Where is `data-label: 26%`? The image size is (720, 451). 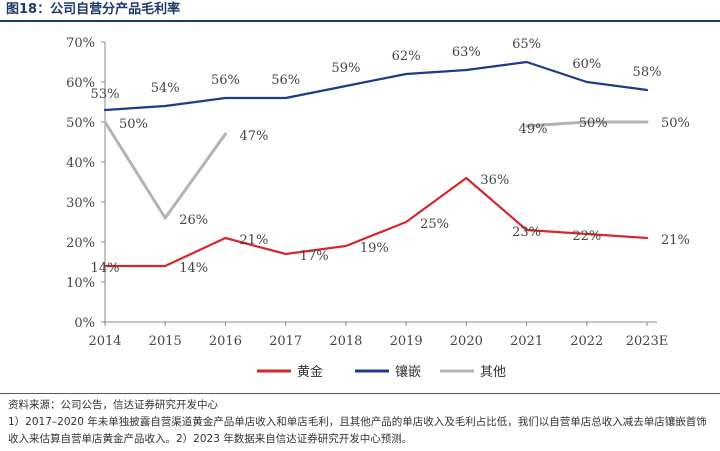 data-label: 26% is located at coordinates (193, 220).